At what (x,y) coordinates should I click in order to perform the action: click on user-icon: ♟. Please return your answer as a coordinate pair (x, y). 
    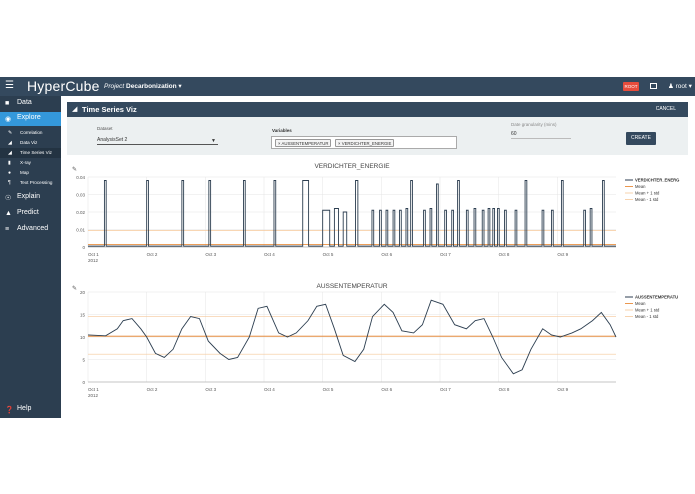
    Looking at the image, I should click on (671, 86).